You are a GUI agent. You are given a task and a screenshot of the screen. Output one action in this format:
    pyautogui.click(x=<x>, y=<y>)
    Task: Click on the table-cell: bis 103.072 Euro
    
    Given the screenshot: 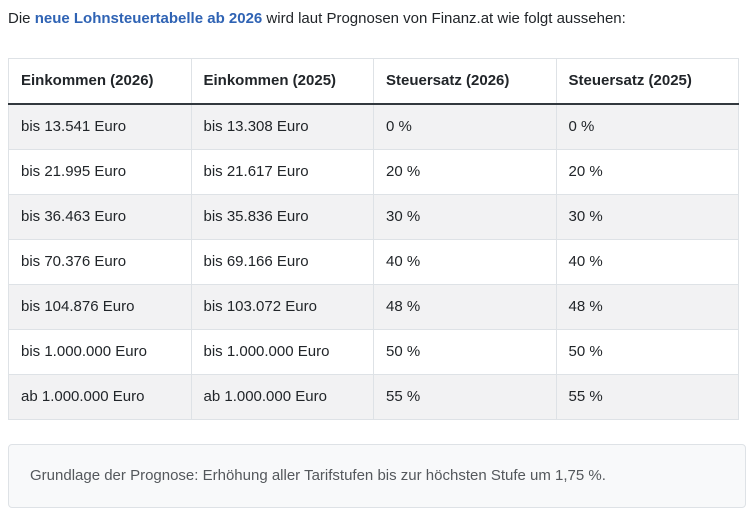 What is the action you would take?
    pyautogui.click(x=282, y=307)
    